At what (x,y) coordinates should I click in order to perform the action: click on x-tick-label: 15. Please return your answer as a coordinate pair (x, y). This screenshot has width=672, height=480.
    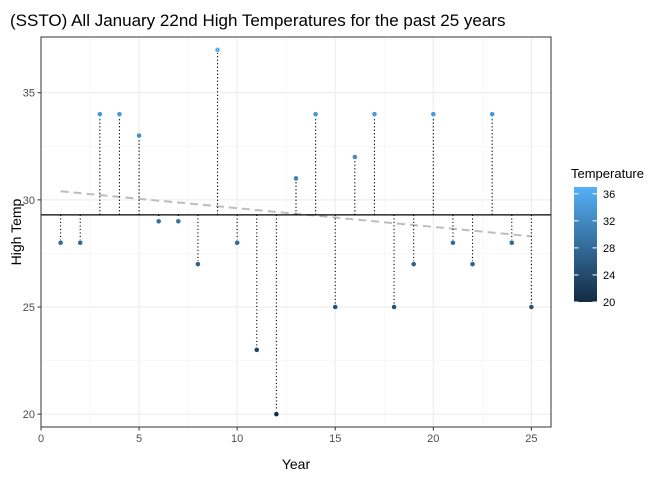
    Looking at the image, I should click on (335, 439).